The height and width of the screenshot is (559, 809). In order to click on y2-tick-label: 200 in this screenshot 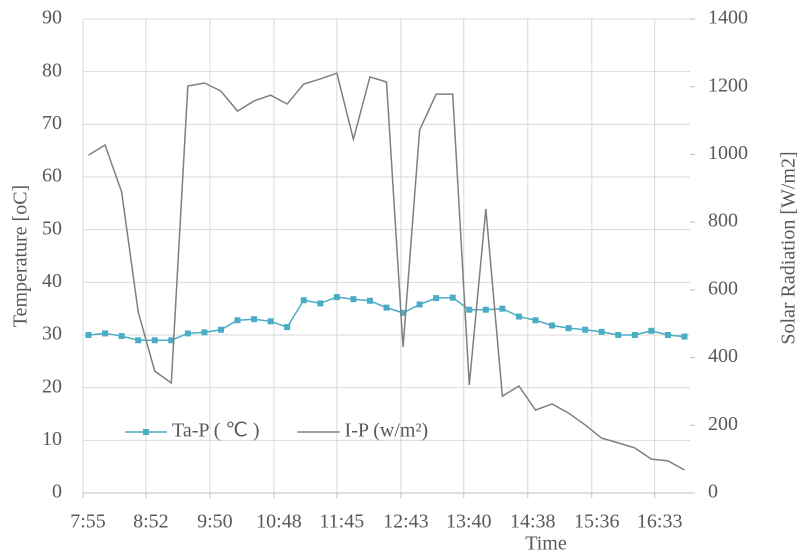, I will do `click(723, 424)`.